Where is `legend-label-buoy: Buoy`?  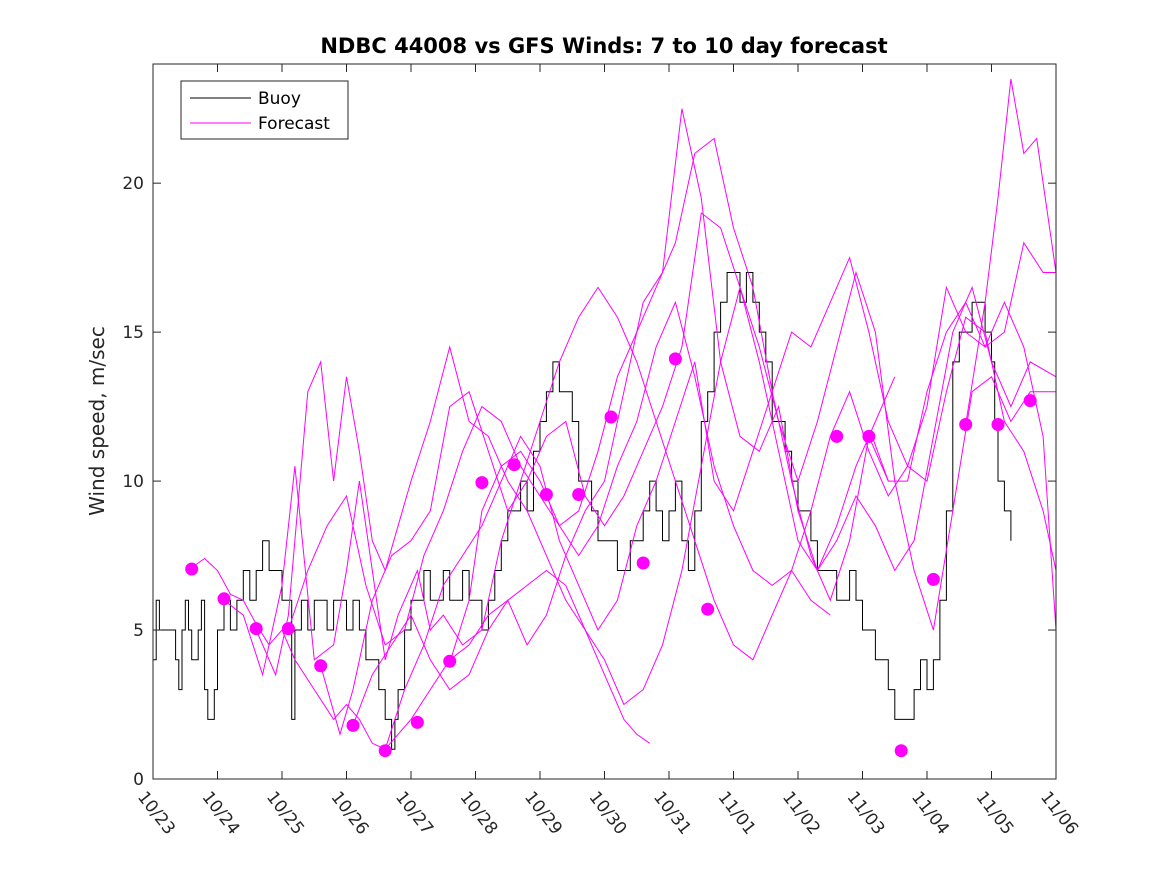
legend-label-buoy: Buoy is located at coordinates (279, 99).